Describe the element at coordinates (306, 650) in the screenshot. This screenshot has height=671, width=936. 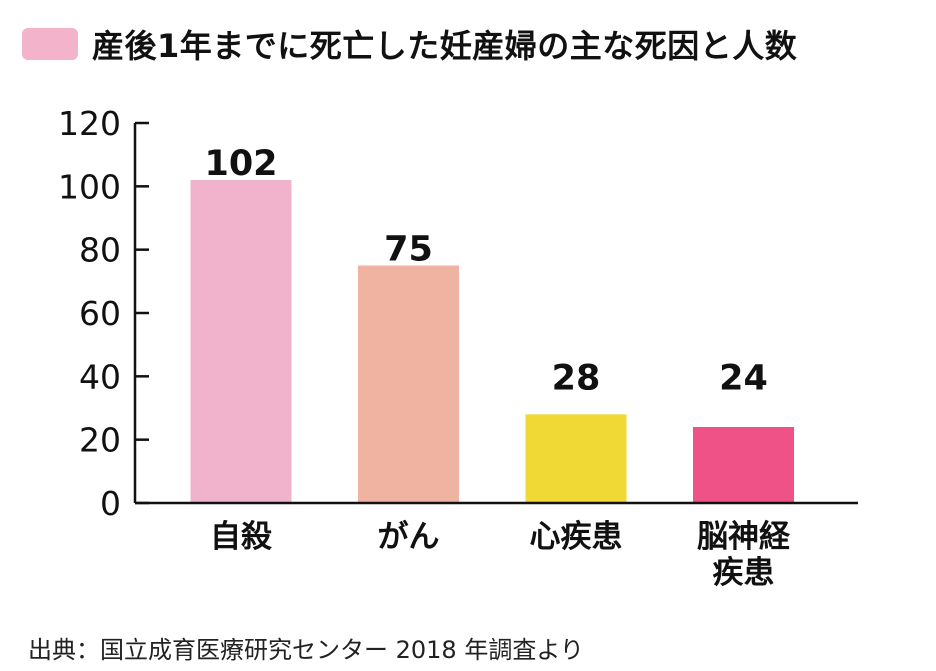
I see `source-note: 出典：国立成育医療研究センター 2018 年調査より` at that location.